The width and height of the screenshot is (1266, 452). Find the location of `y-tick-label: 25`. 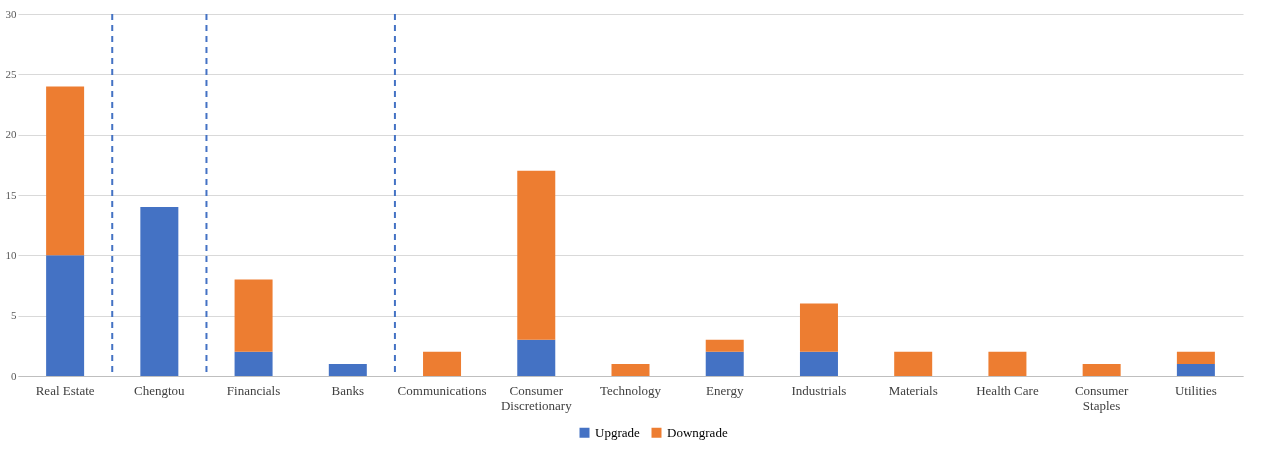

y-tick-label: 25 is located at coordinates (11, 73).